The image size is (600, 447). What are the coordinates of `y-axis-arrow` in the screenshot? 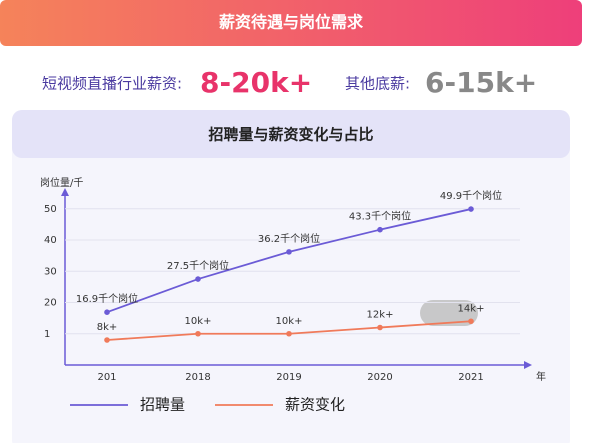 It's located at (65, 192).